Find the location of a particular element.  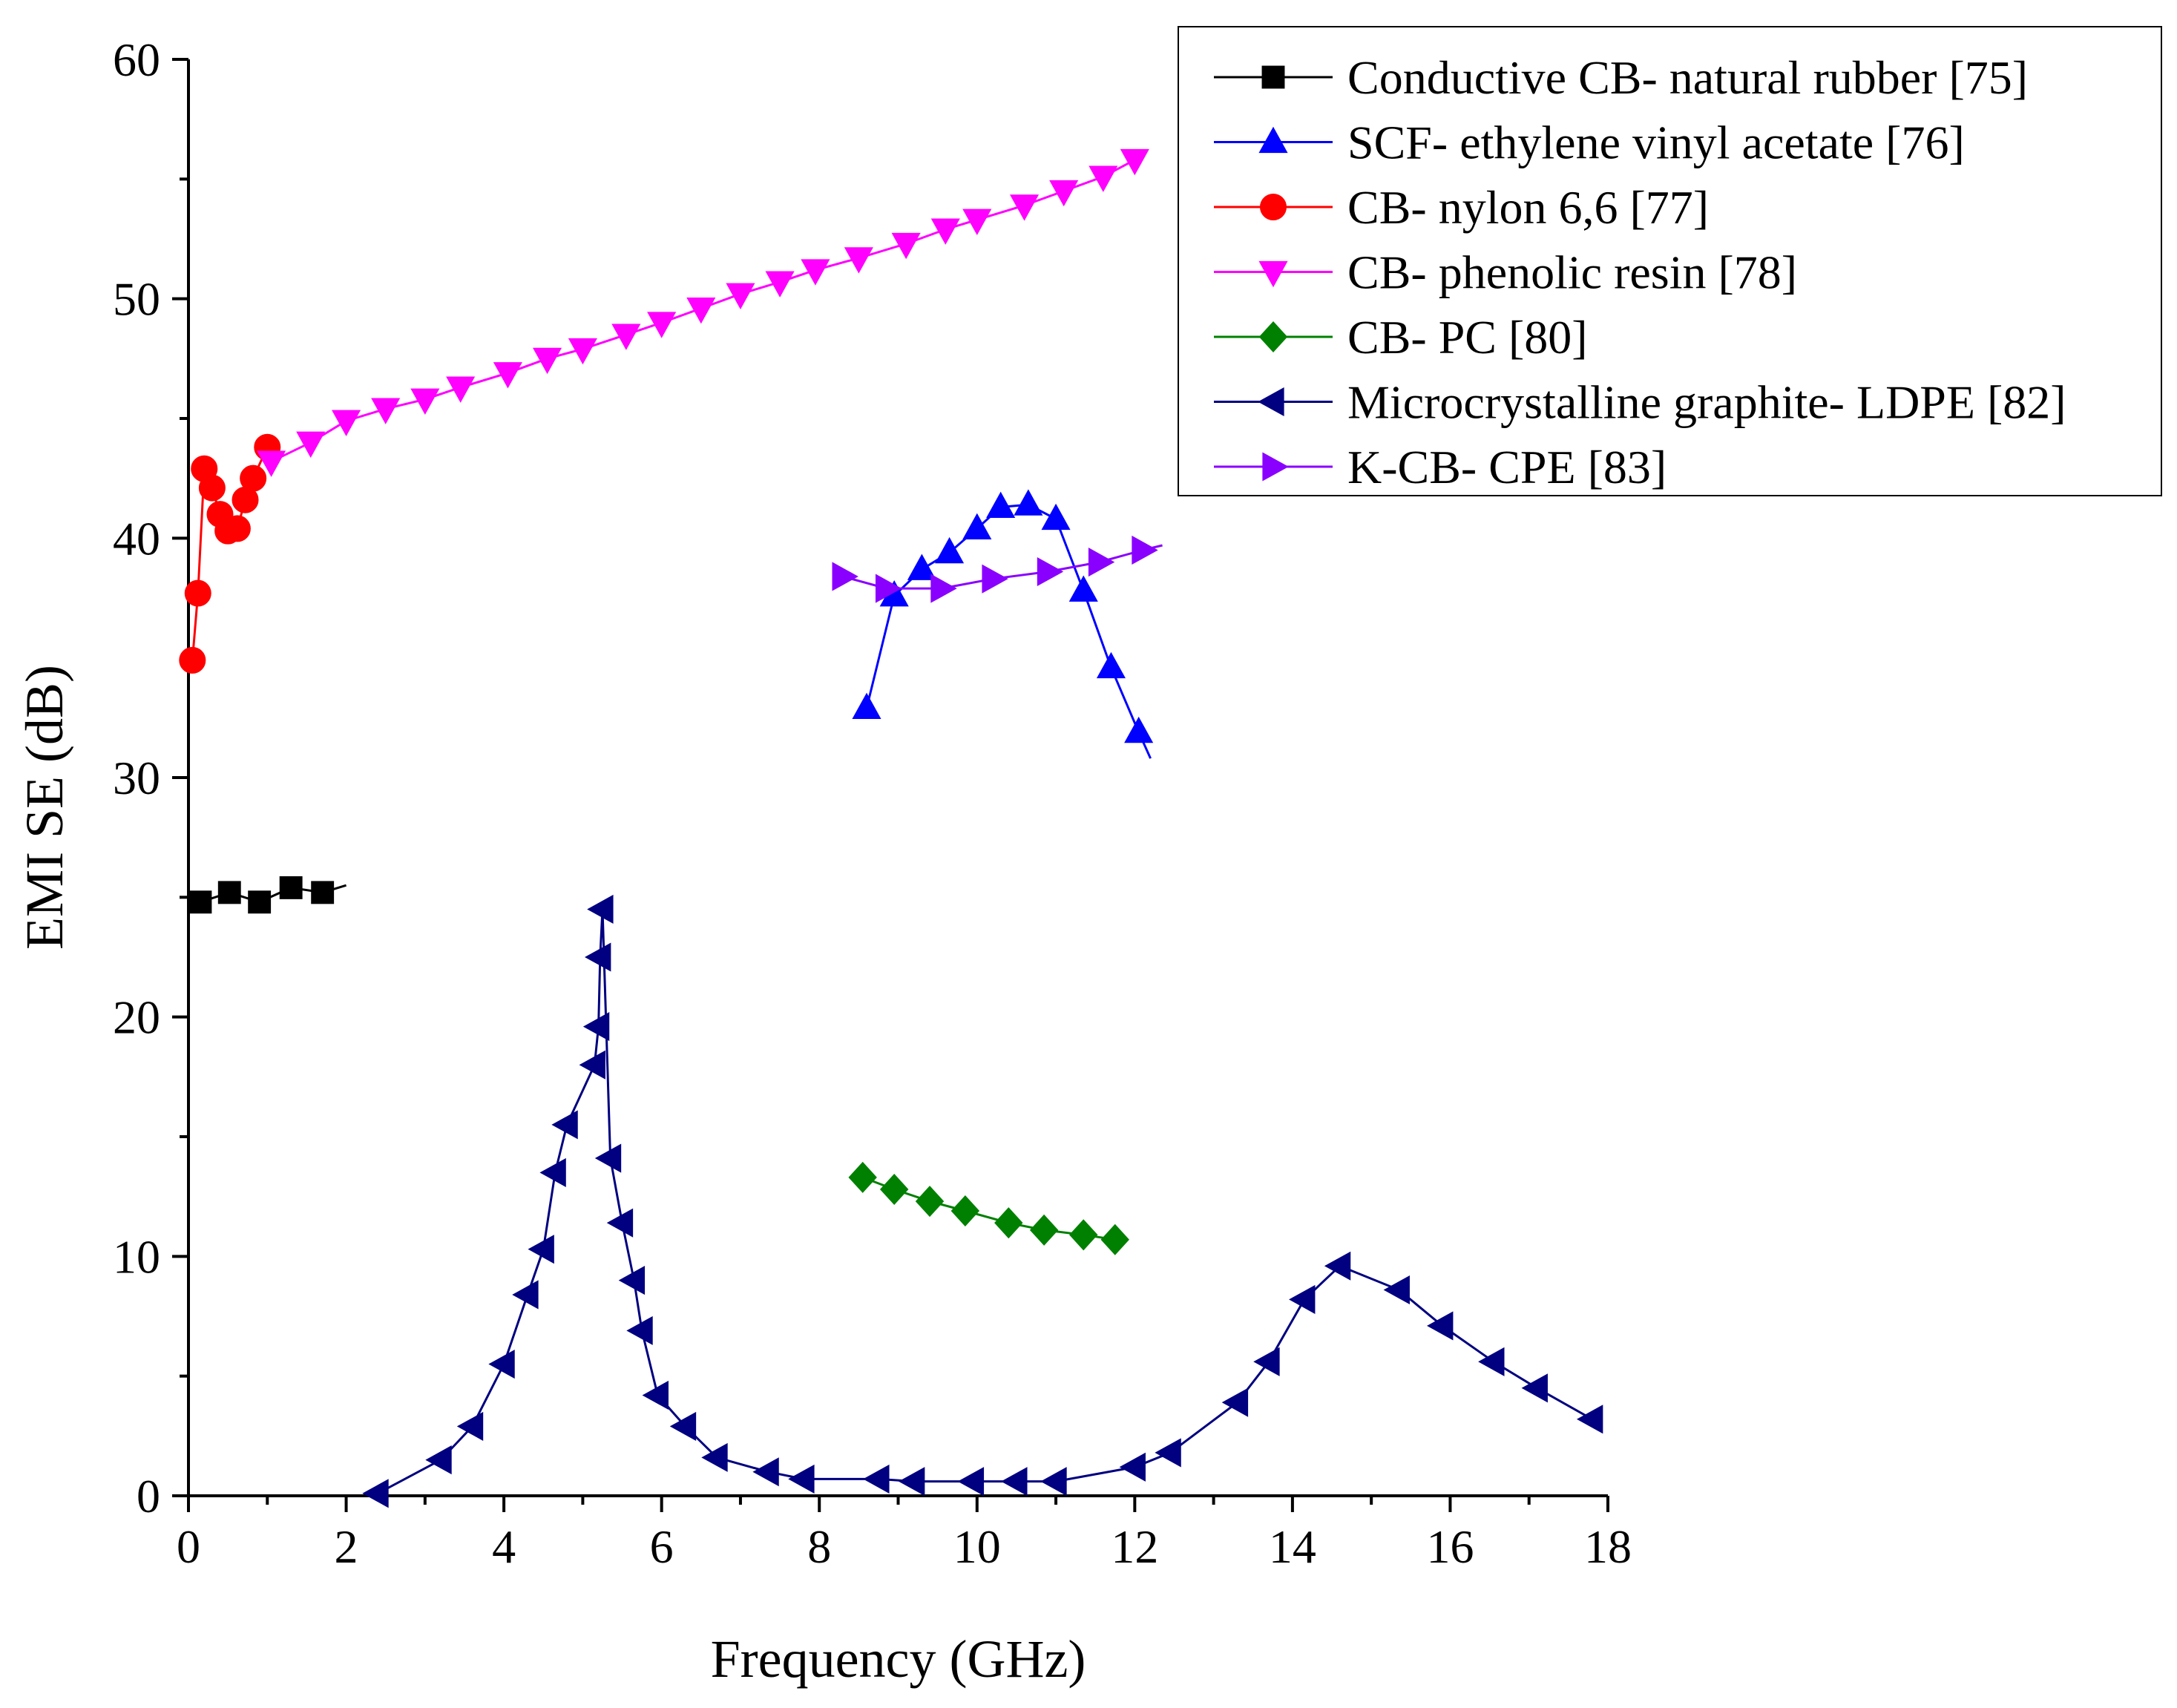

x-tick-label: 0 is located at coordinates (188, 1546).